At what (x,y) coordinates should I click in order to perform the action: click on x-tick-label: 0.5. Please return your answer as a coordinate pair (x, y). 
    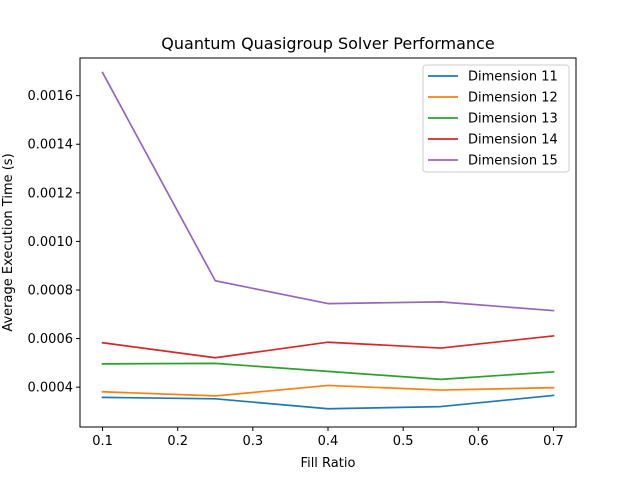
    Looking at the image, I should click on (403, 441).